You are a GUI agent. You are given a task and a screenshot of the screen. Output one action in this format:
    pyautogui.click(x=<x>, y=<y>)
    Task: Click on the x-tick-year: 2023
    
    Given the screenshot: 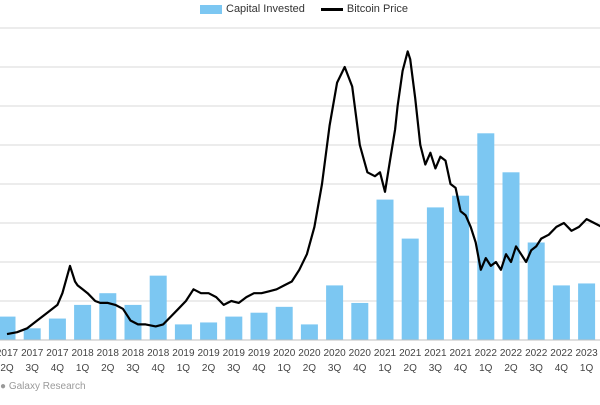 What is the action you would take?
    pyautogui.click(x=586, y=353)
    